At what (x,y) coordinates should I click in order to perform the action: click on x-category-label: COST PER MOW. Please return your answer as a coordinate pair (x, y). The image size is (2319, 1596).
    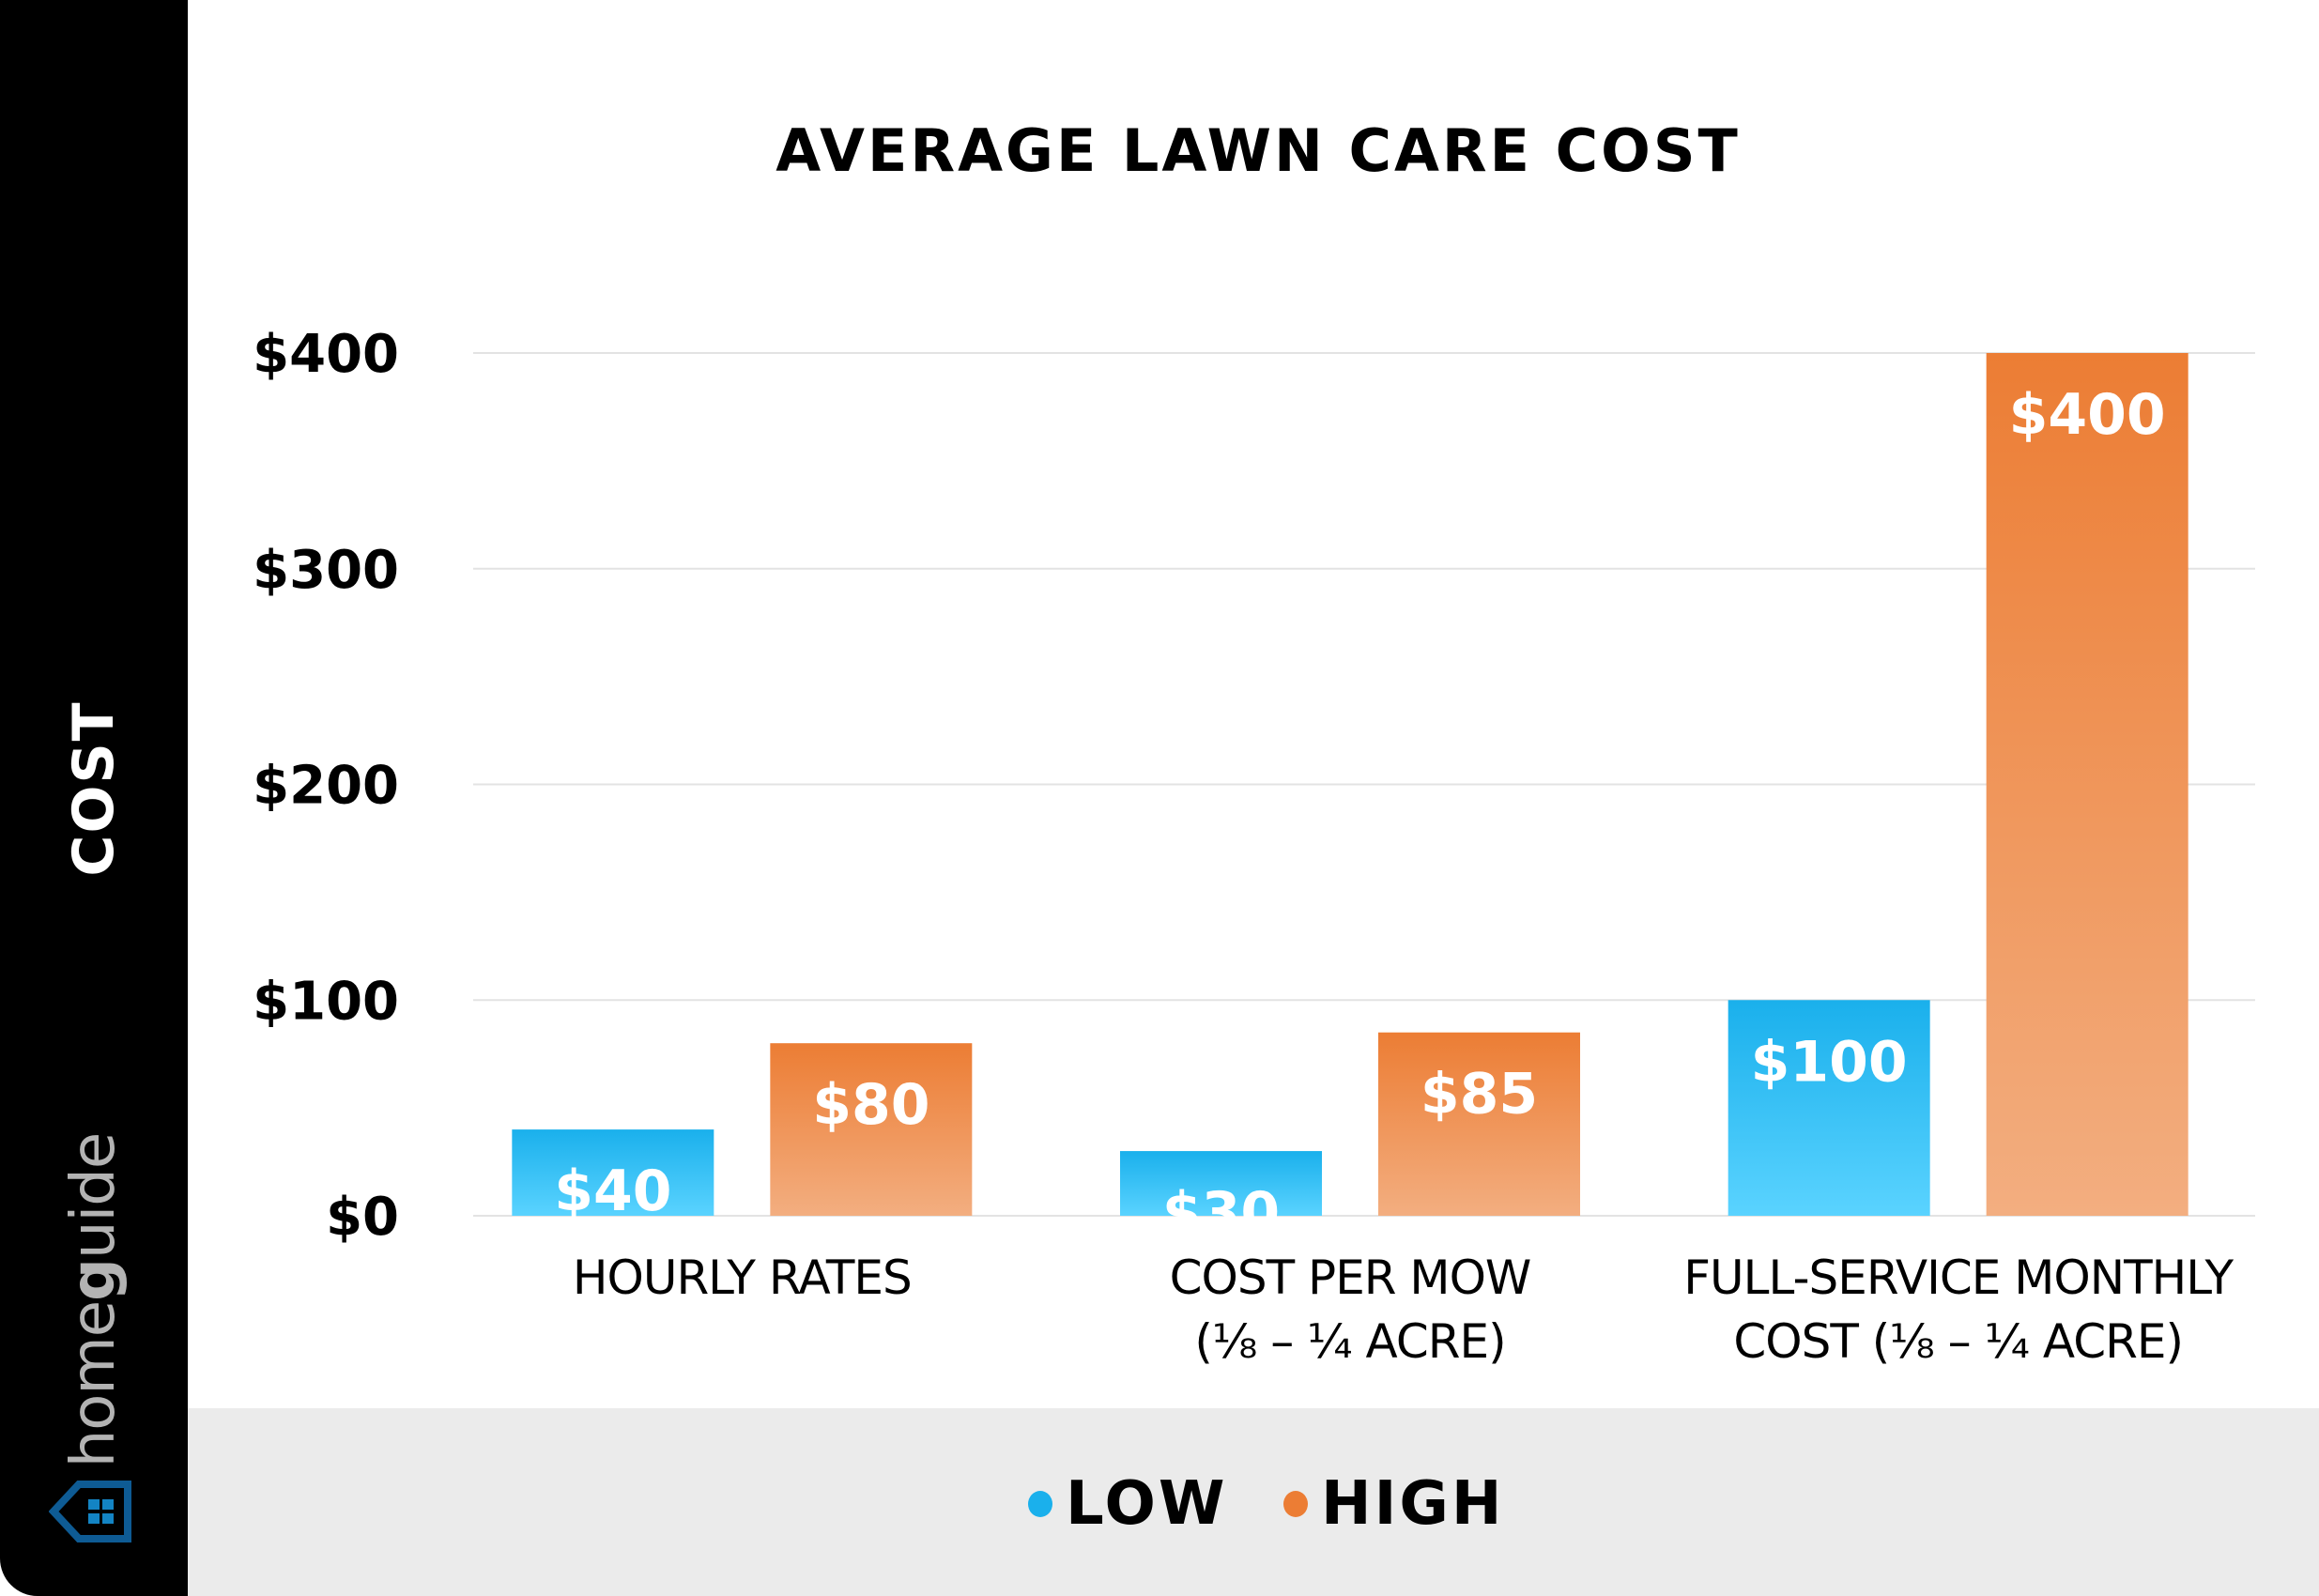
    Looking at the image, I should click on (1351, 1278).